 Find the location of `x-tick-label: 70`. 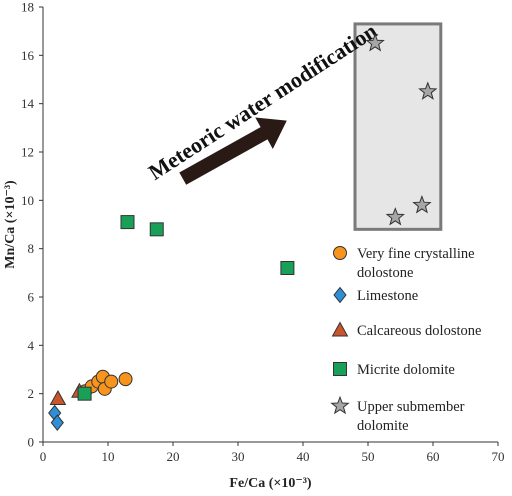

x-tick-label: 70 is located at coordinates (498, 456).